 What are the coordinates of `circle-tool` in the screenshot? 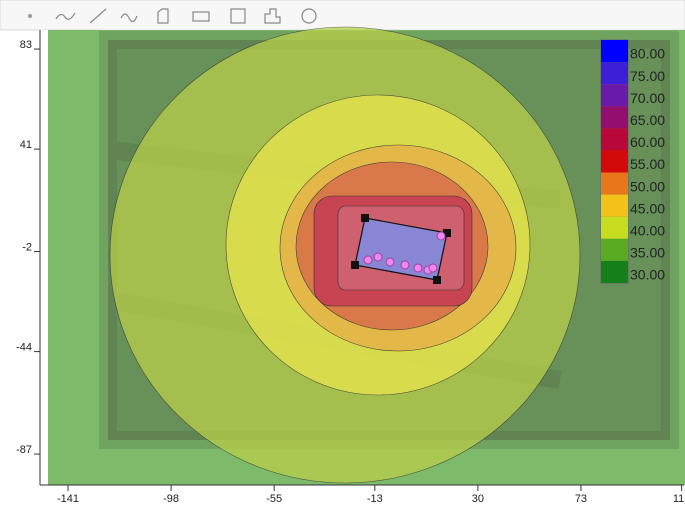 It's located at (309, 16).